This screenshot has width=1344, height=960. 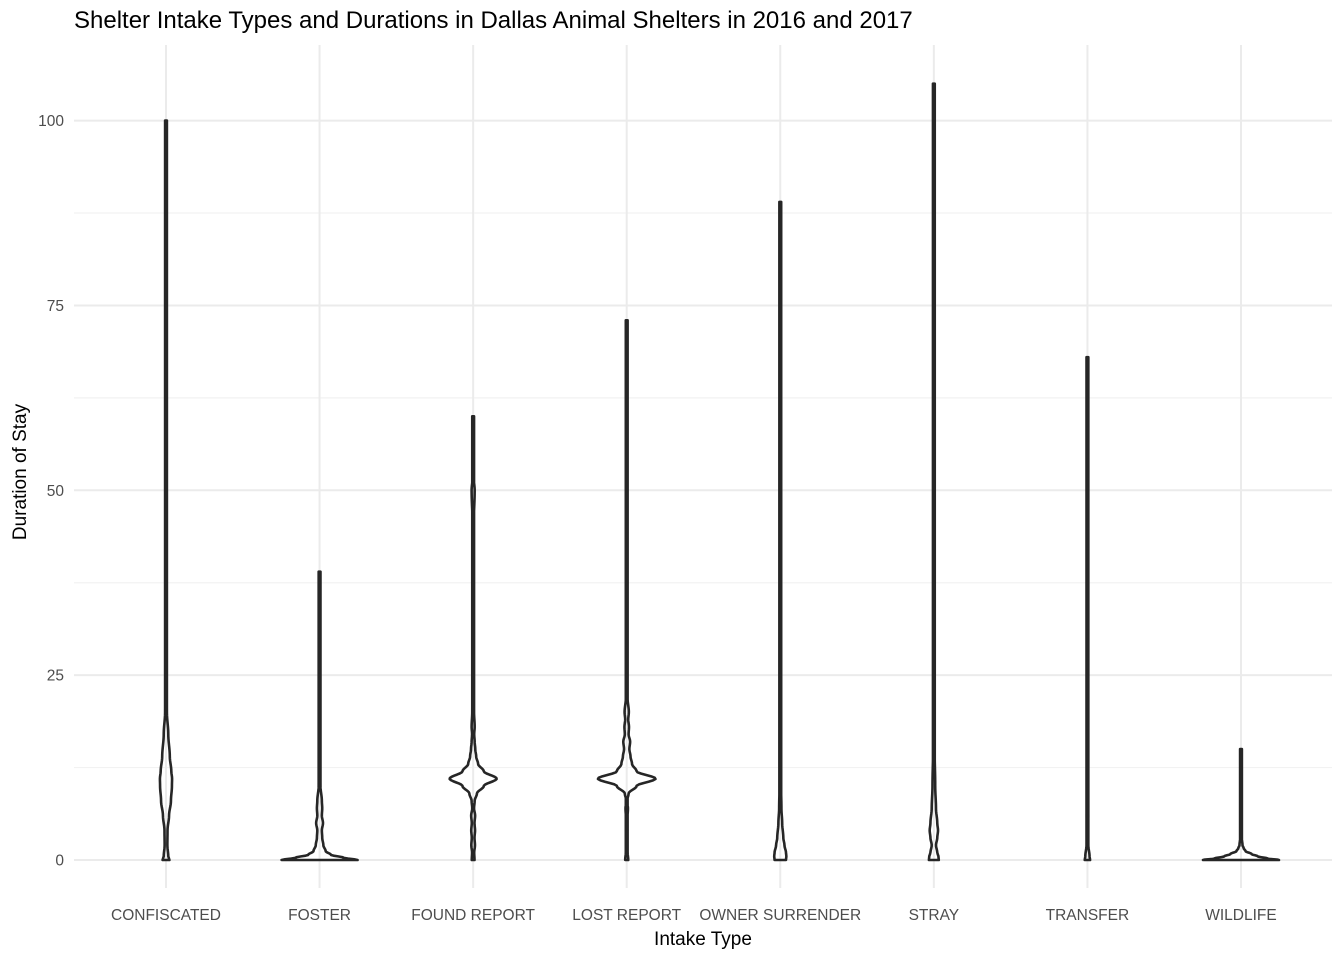 I want to click on y-axis-title: Duration of Stay, so click(x=20, y=471).